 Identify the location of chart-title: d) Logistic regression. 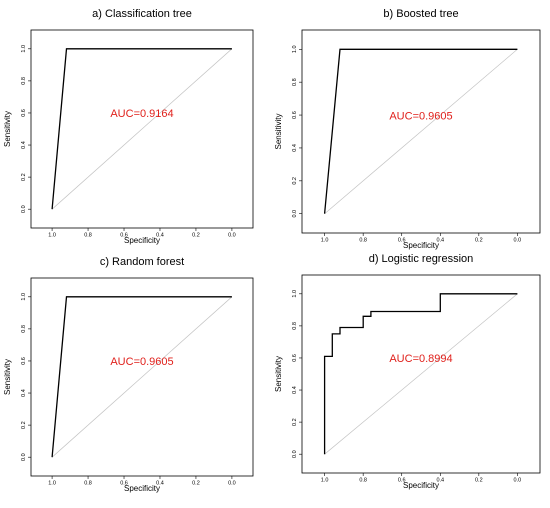
(421, 259).